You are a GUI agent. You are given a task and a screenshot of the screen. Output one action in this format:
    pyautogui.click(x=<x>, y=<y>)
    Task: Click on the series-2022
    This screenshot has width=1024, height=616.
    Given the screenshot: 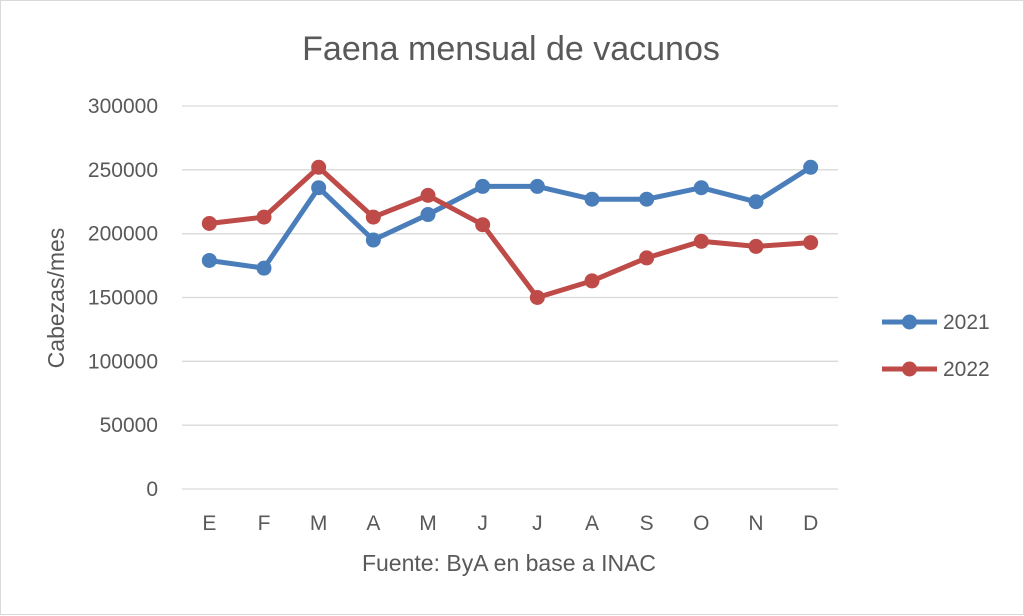 What is the action you would take?
    pyautogui.click(x=510, y=232)
    